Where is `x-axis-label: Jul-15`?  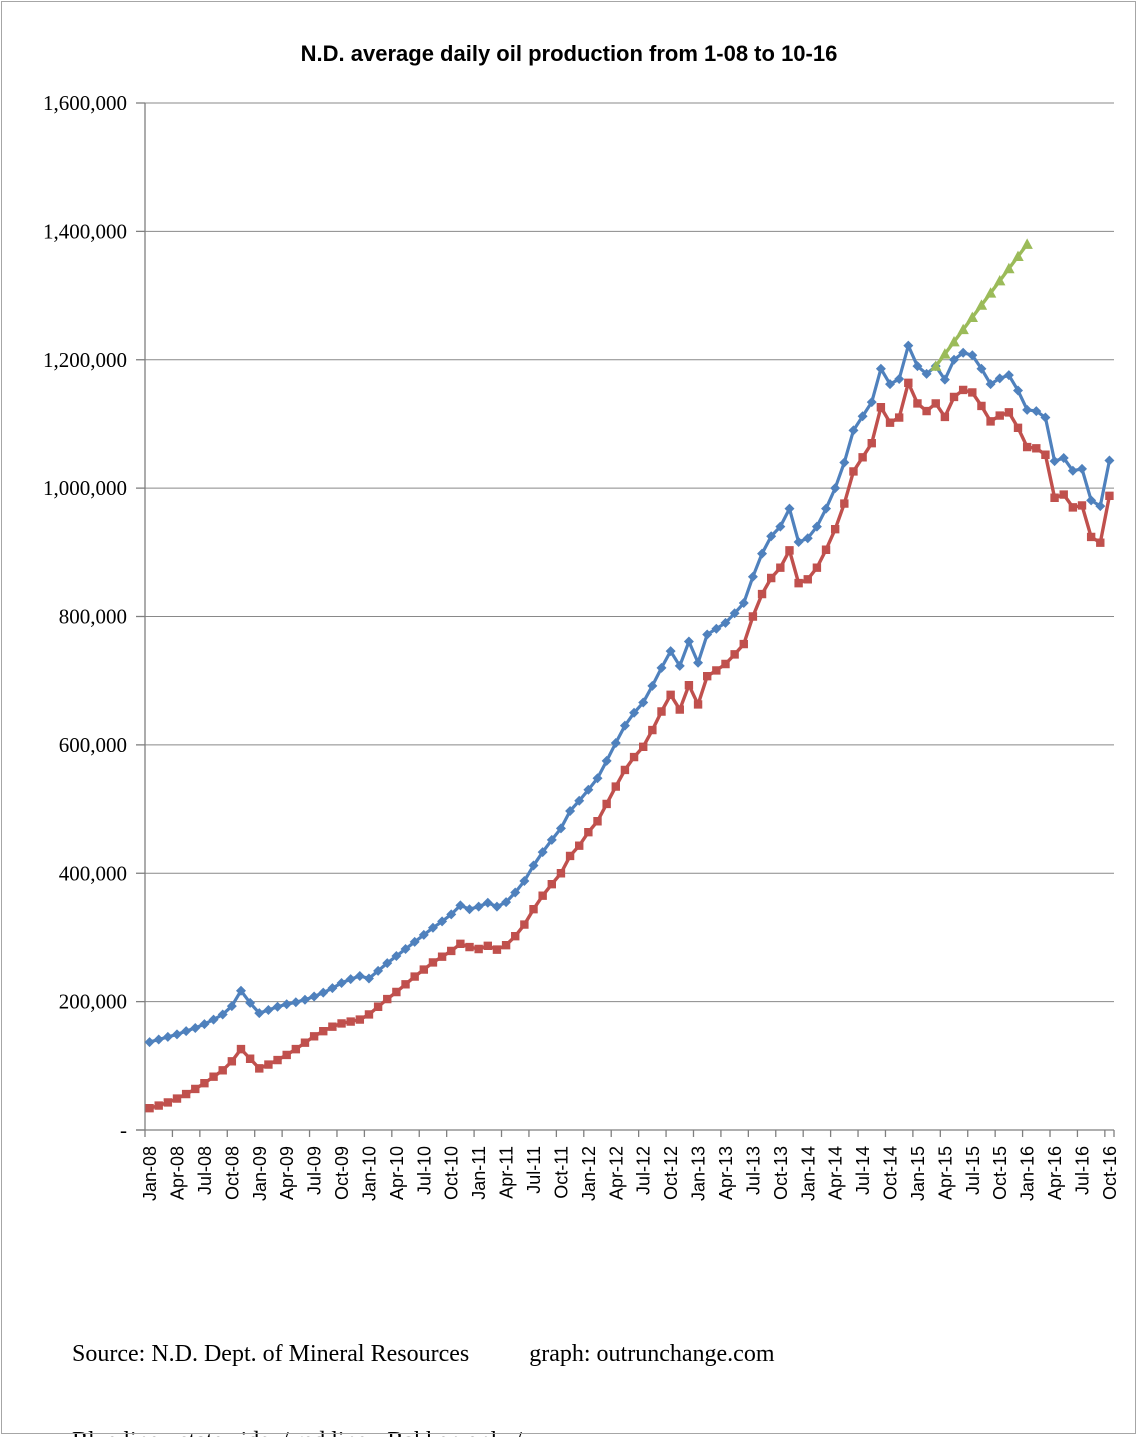
x-axis-label: Jul-15 is located at coordinates (973, 1170).